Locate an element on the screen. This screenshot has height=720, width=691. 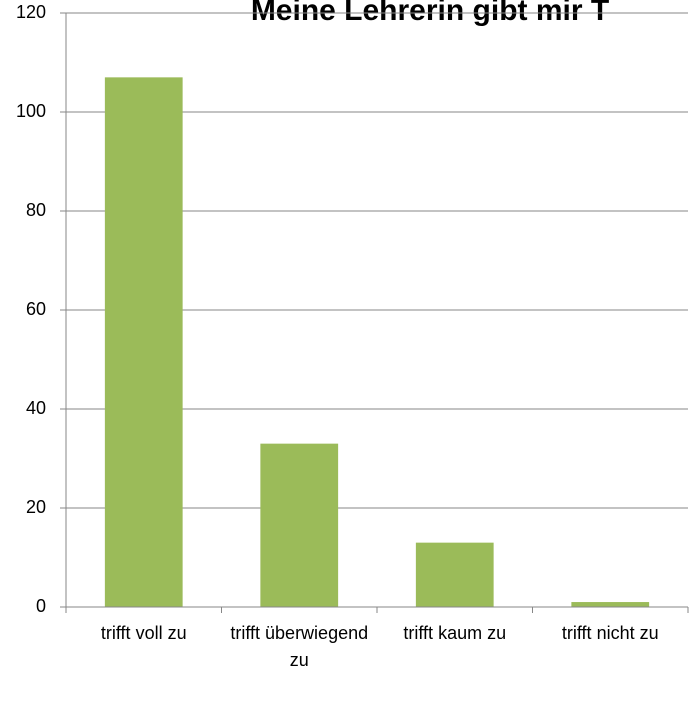
y-tick-label: 80 is located at coordinates (36, 210).